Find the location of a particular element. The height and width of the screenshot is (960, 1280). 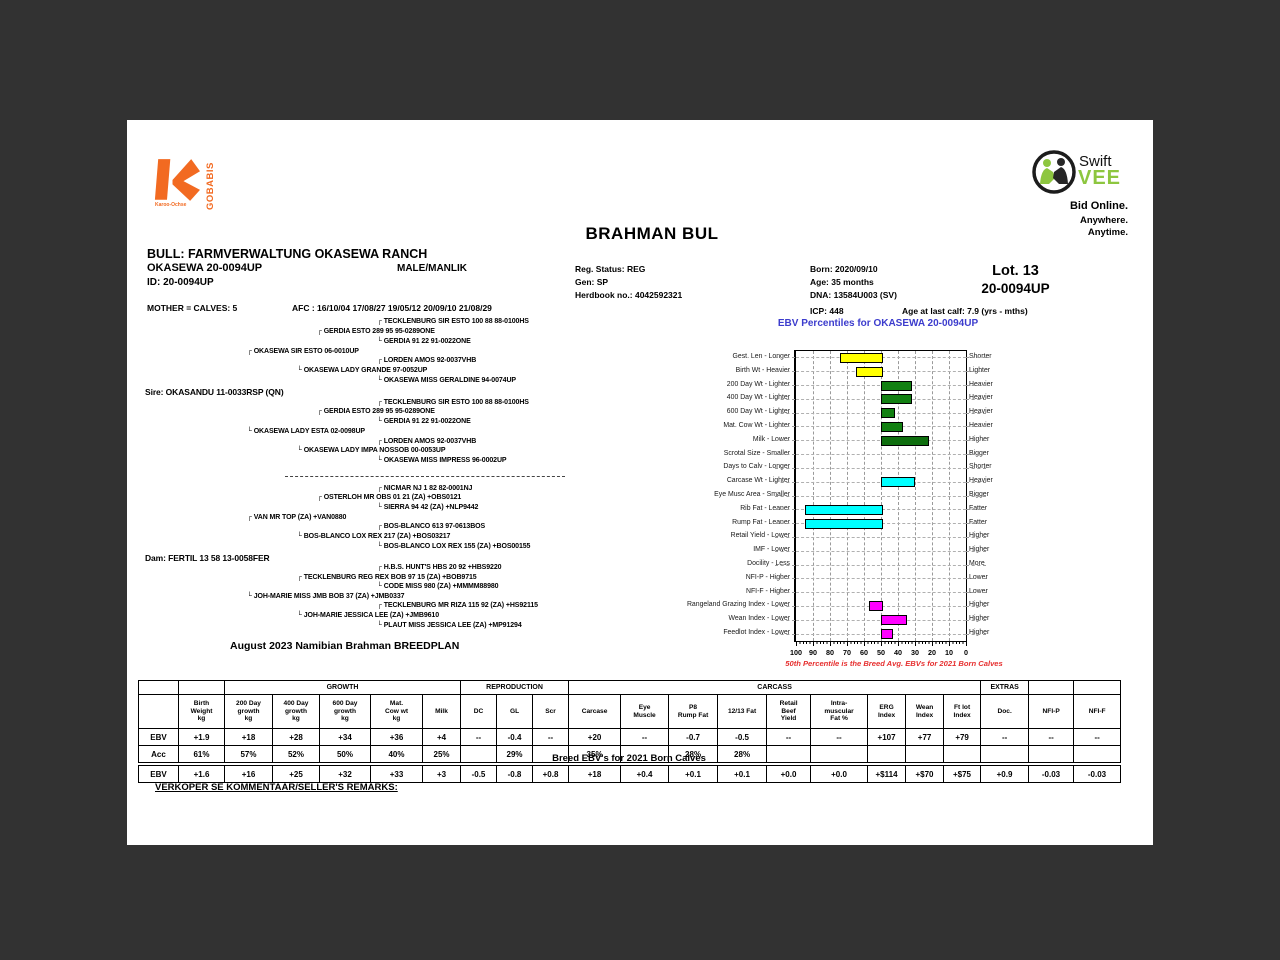

column-header-cell: Milk is located at coordinates (441, 711).